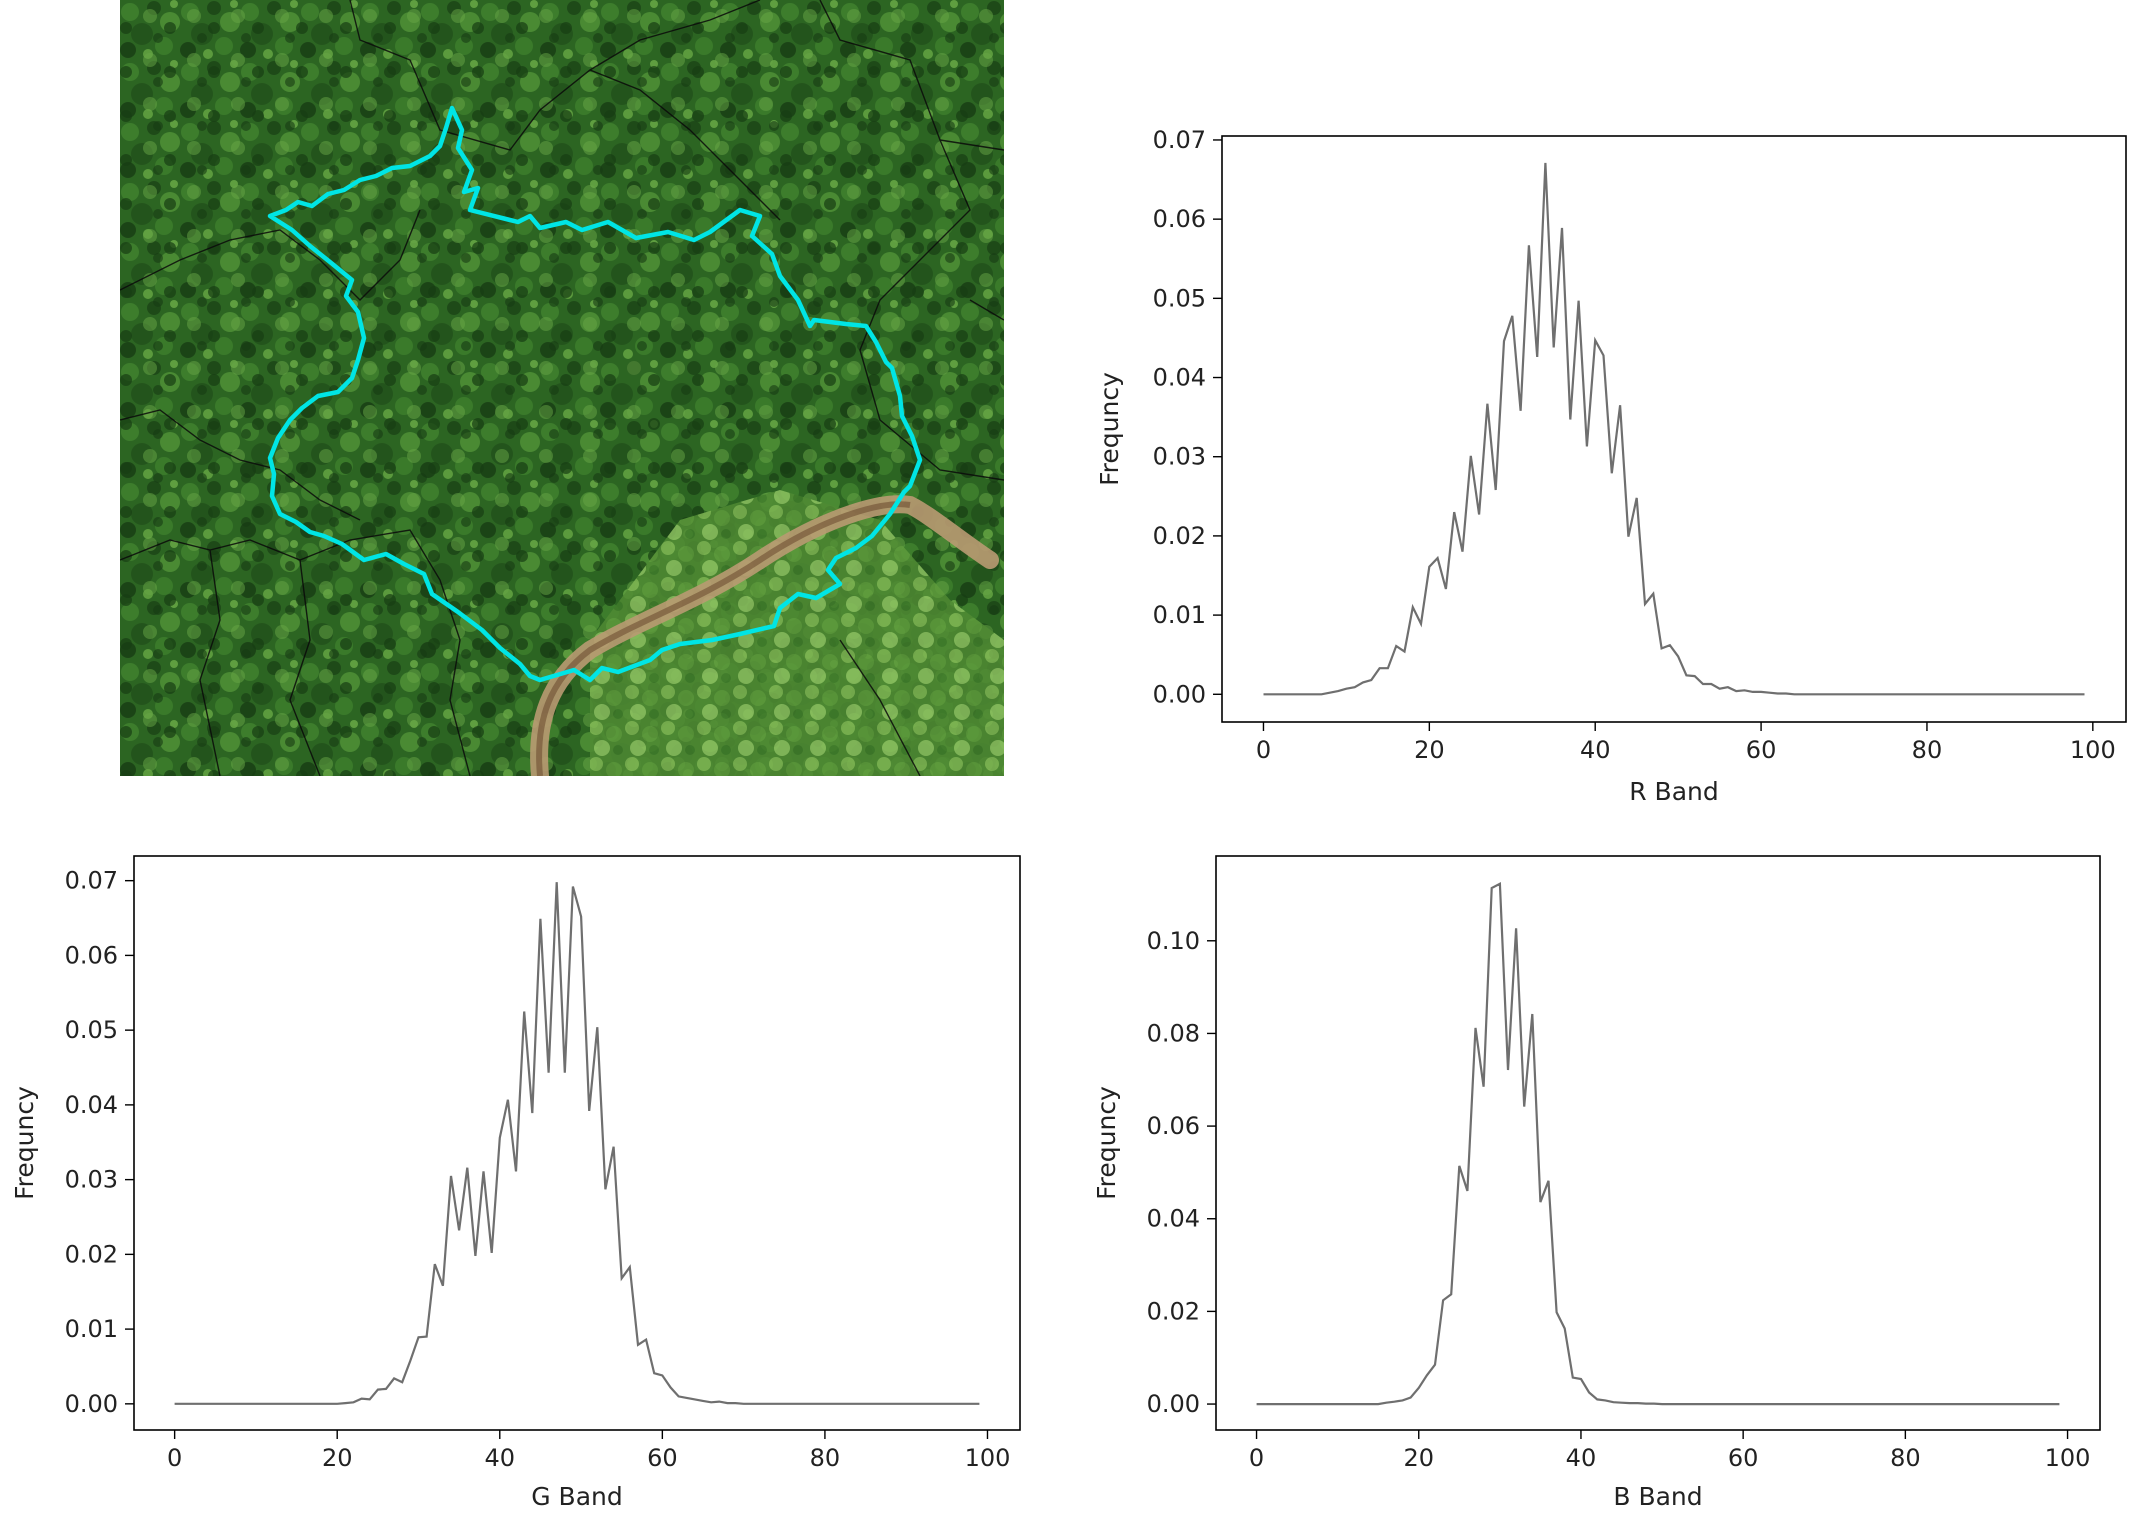  I want to click on r-band-x-tick-label: 20, so click(1429, 750).